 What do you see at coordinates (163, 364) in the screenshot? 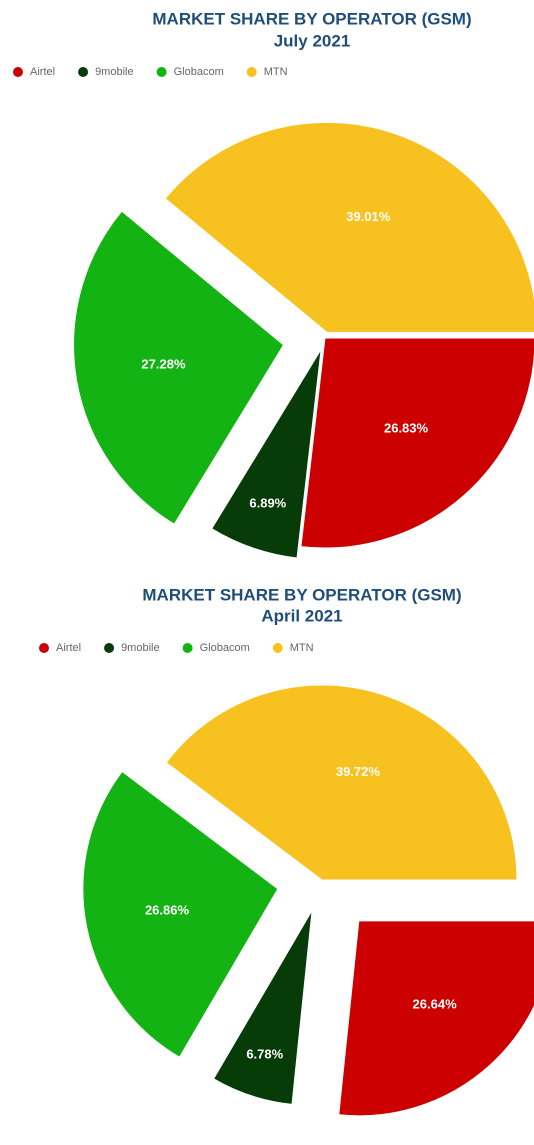
I see `data-label: 27.28%` at bounding box center [163, 364].